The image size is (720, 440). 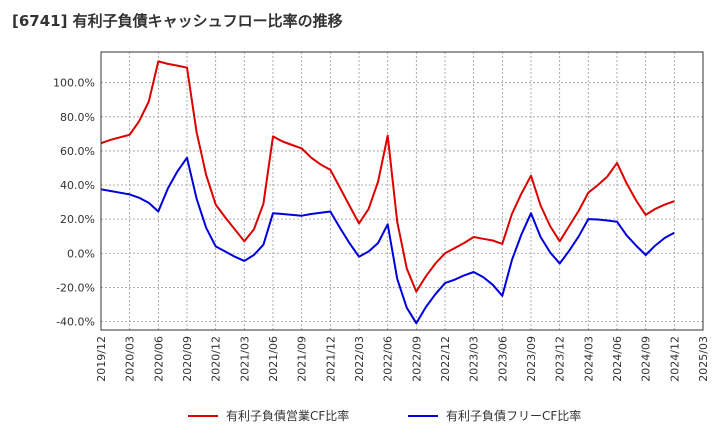 I want to click on y-tick-label: 80.0%, so click(x=77, y=117).